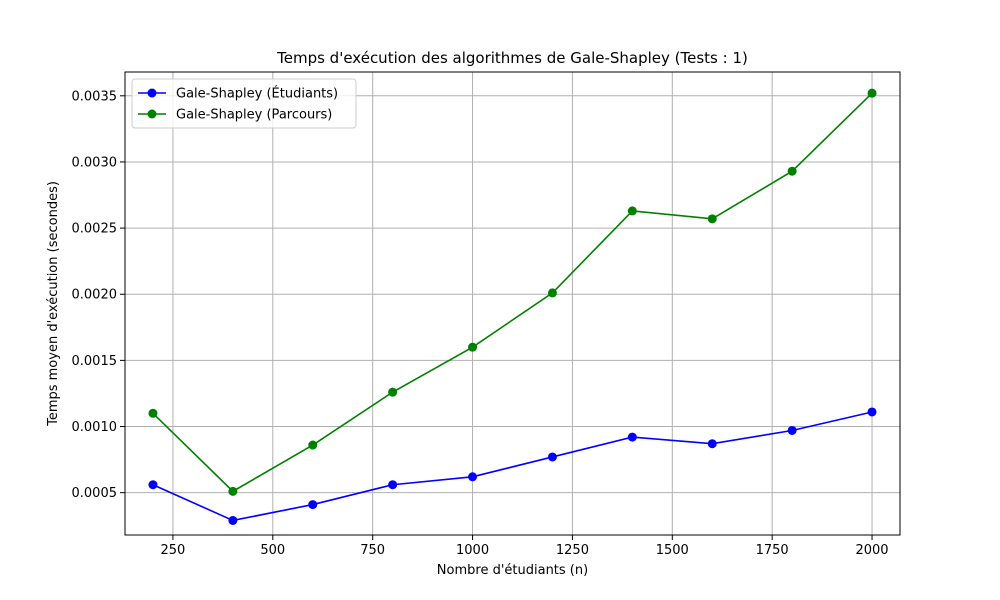  Describe the element at coordinates (871, 550) in the screenshot. I see `x-tick-label: 2000` at that location.